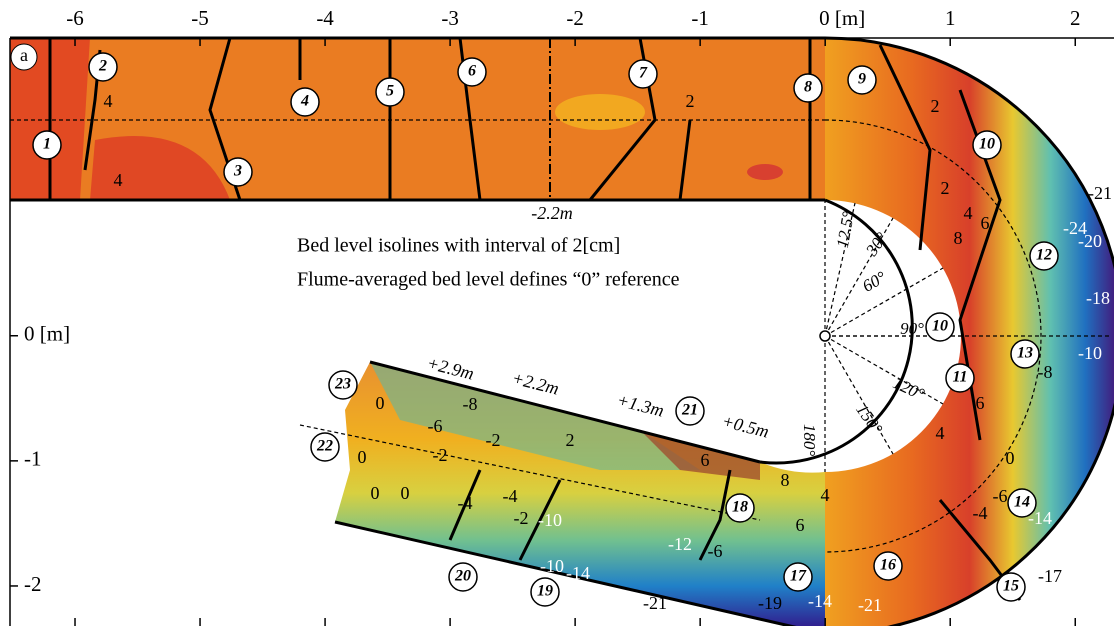 Image resolution: width=1114 pixels, height=626 pixels. I want to click on distance-label: -2.2m, so click(552, 213).